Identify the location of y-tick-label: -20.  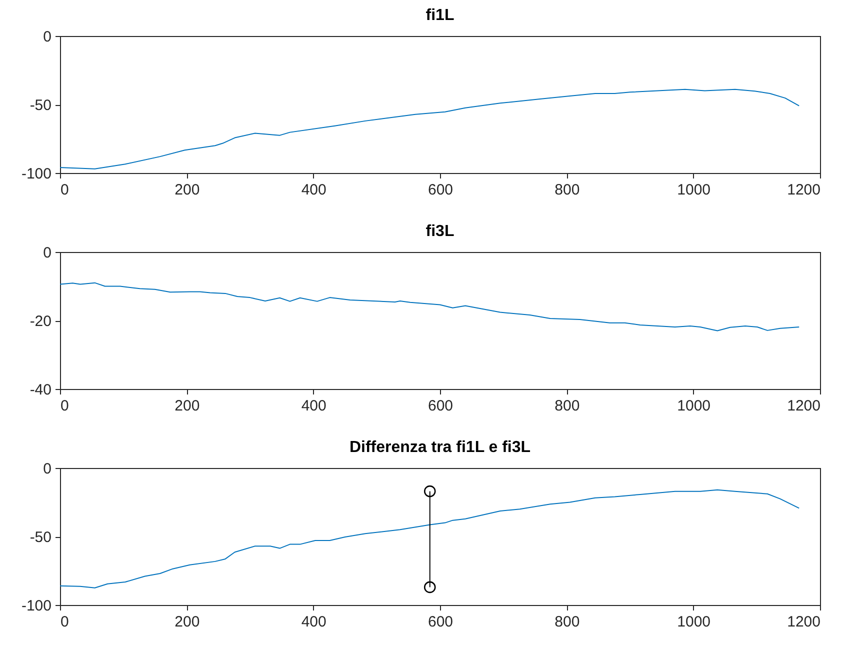
(41, 321).